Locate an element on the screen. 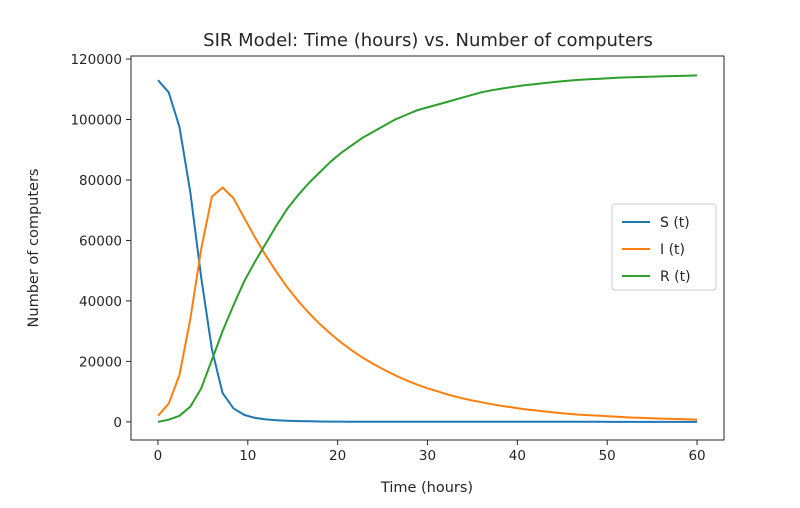 This screenshot has width=800, height=508. x-tick-label: 50 is located at coordinates (607, 456).